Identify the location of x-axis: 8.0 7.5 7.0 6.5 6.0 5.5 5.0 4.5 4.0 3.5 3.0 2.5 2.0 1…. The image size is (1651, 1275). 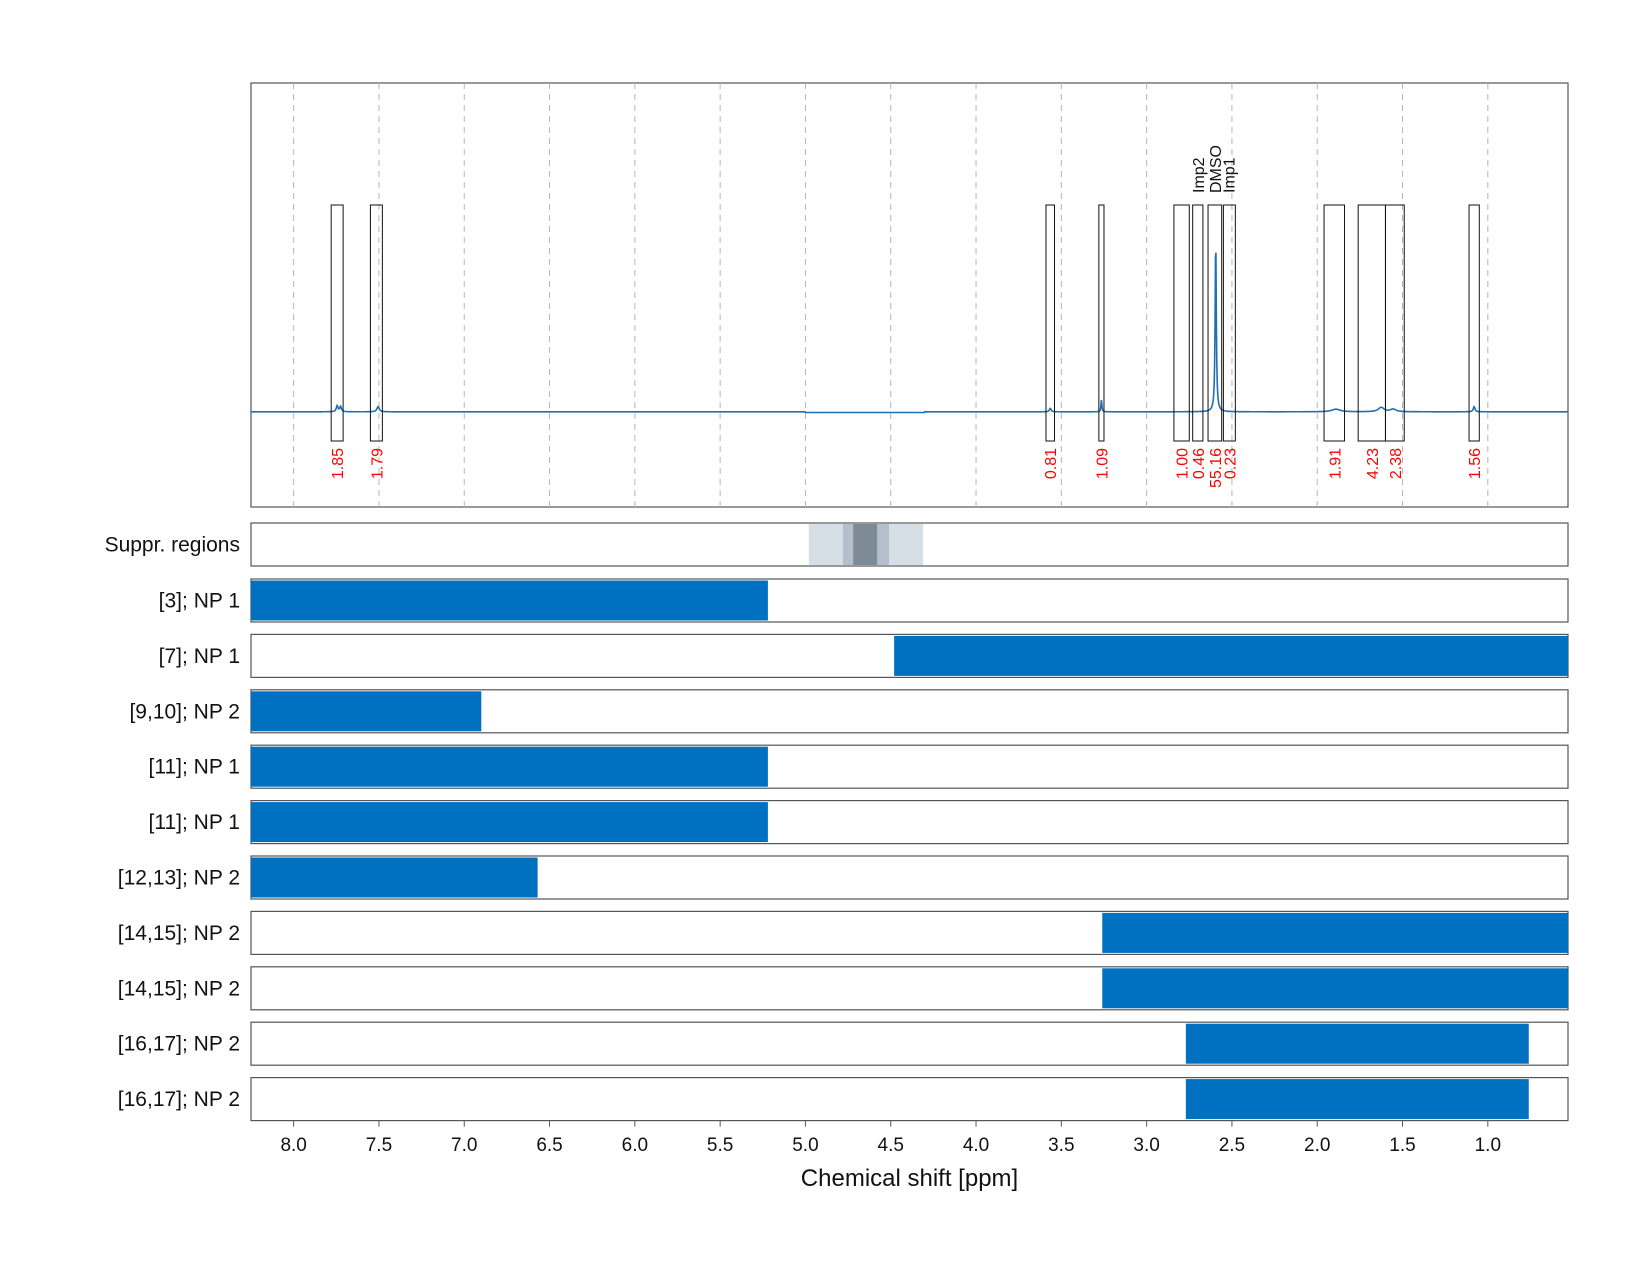
(890, 1138).